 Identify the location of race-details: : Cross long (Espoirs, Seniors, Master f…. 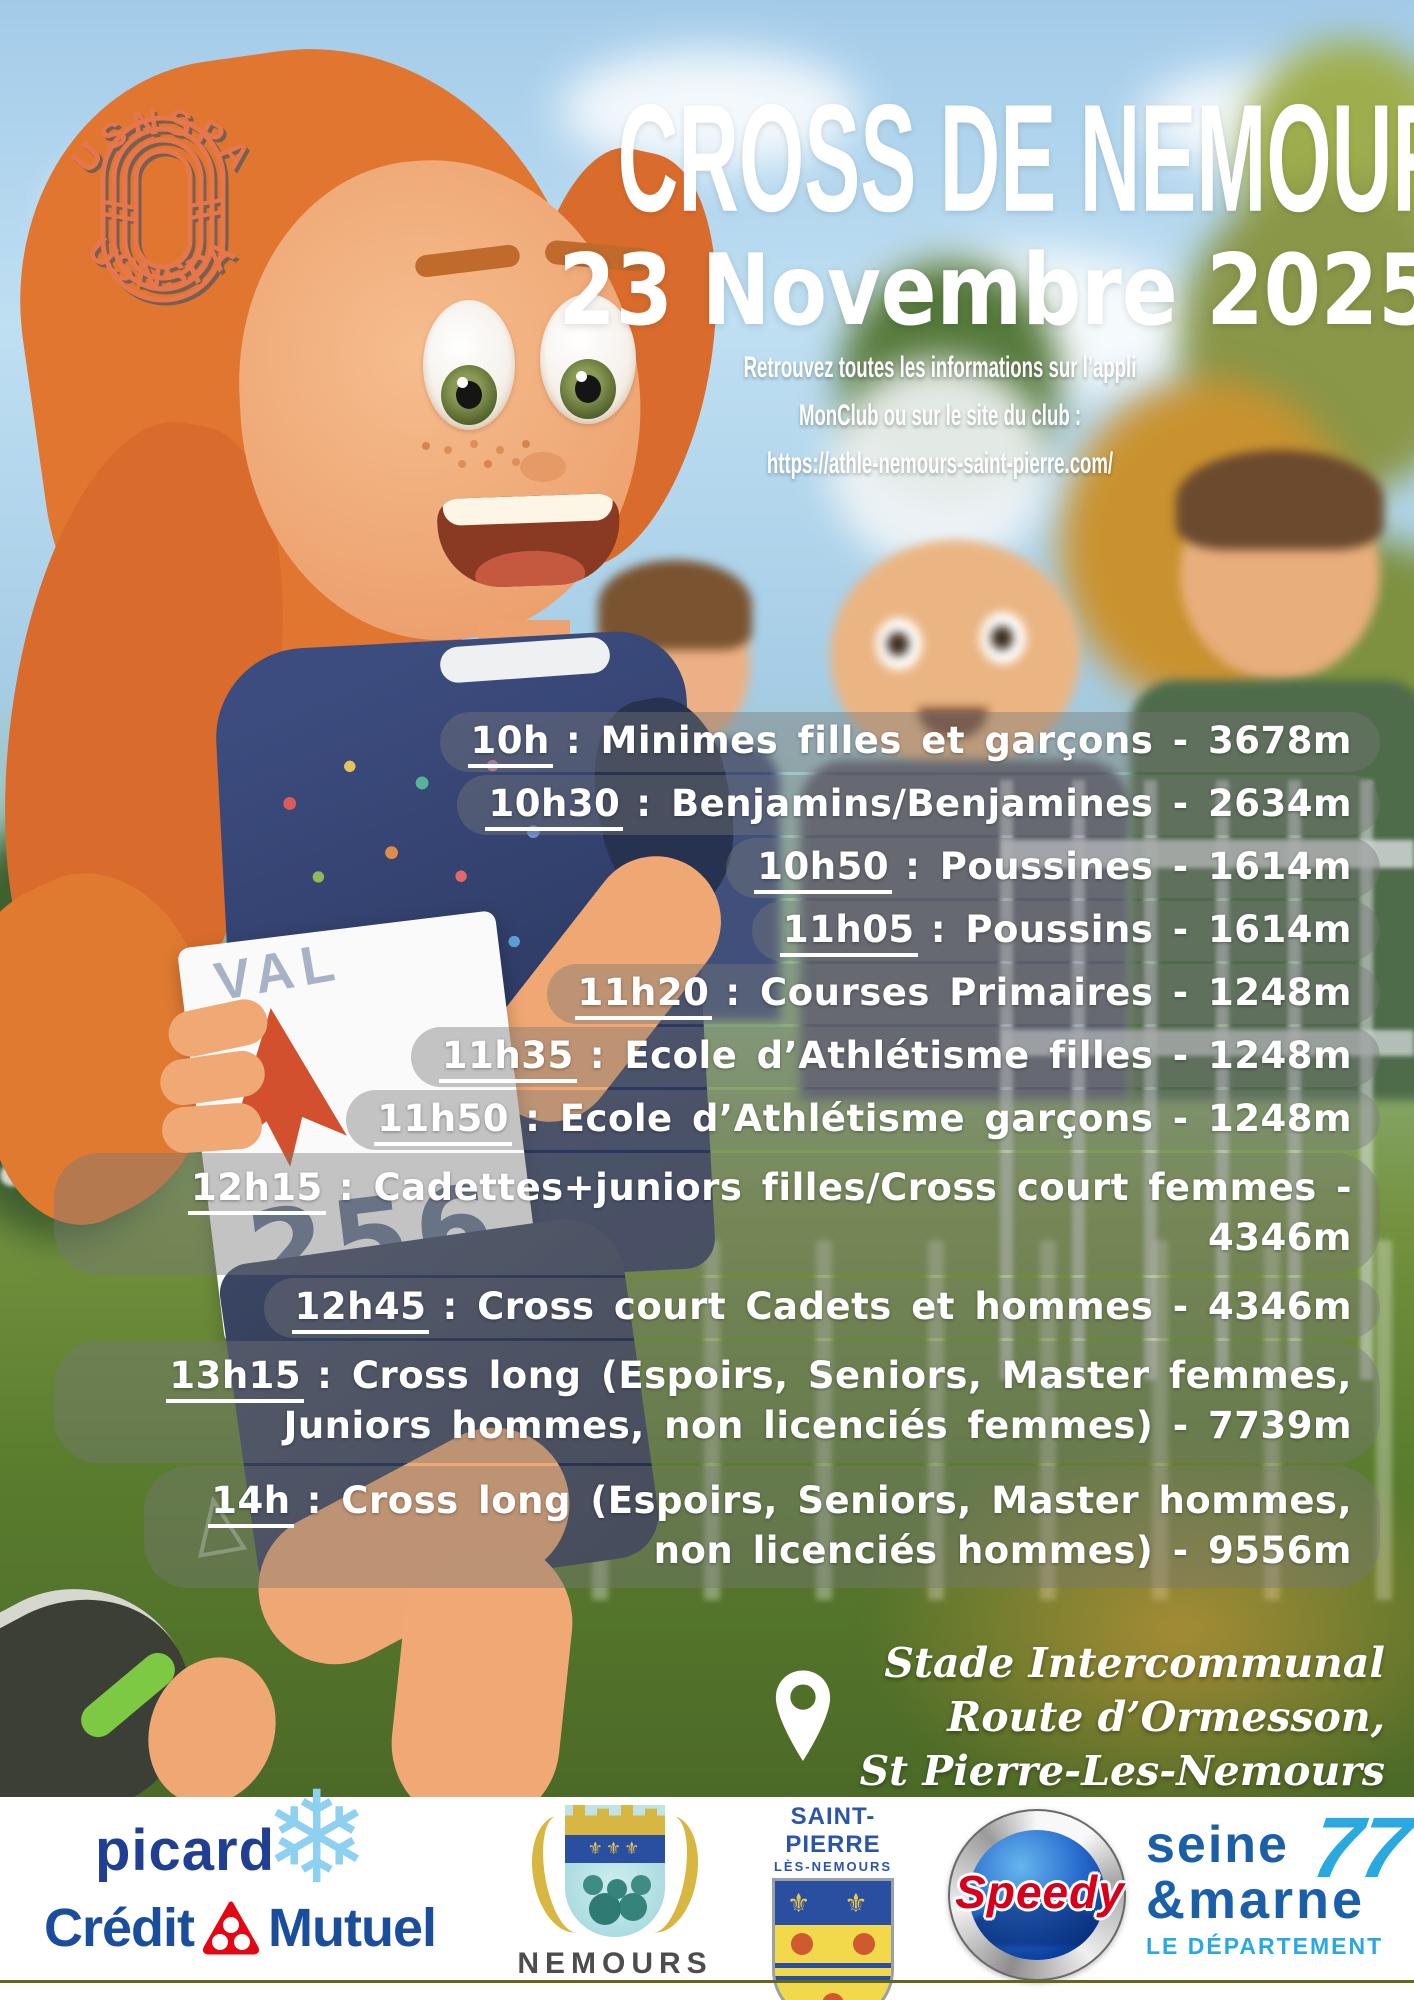
(817, 1400).